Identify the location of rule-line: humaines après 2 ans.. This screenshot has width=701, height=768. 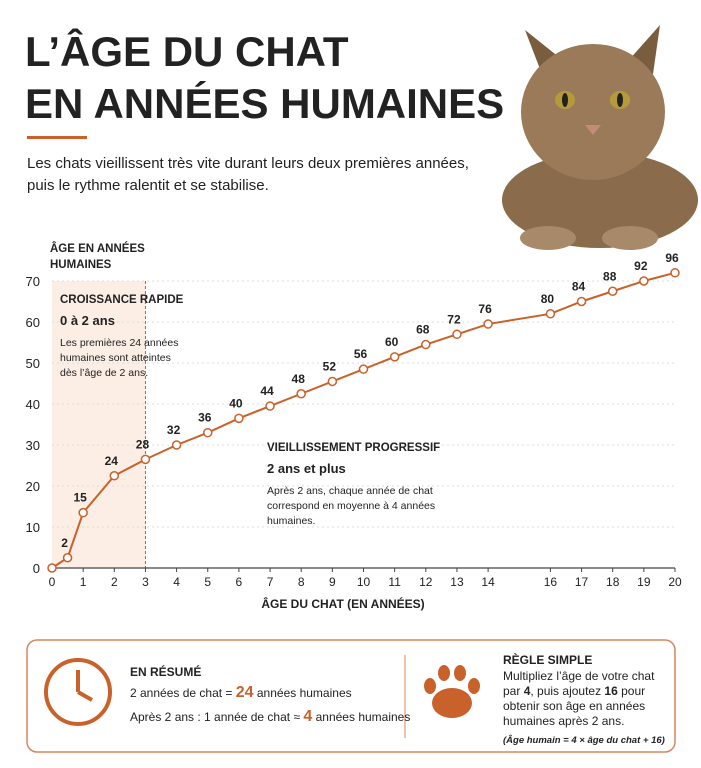
(563, 721).